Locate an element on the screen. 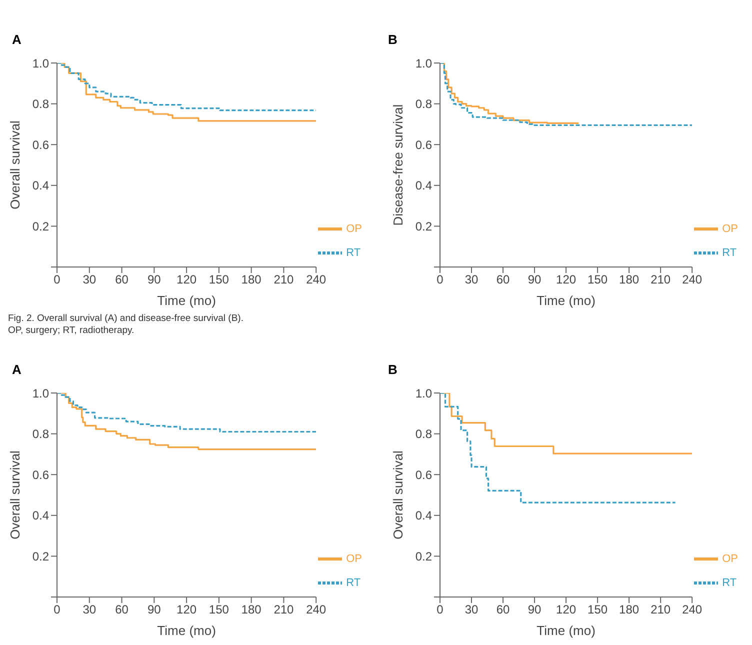 This screenshot has width=752, height=645. text: OP, surgery; RT, radiotherapy. is located at coordinates (71, 330).